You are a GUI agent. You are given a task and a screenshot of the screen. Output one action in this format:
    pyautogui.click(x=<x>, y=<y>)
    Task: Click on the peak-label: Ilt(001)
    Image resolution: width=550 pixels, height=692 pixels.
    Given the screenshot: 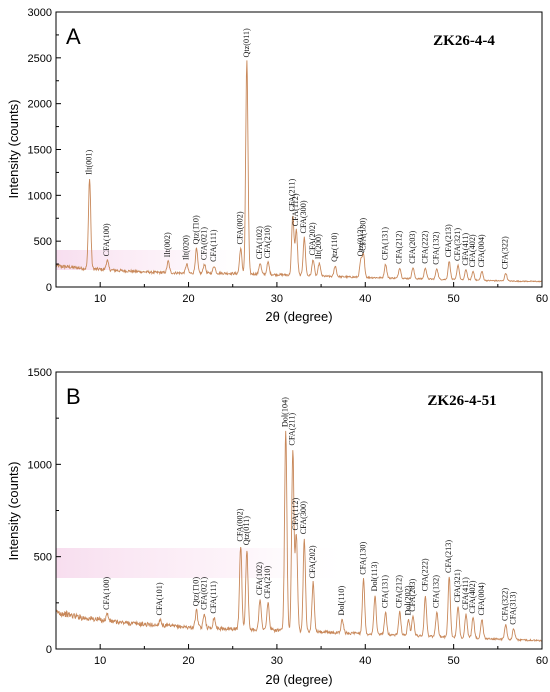 What is the action you would take?
    pyautogui.click(x=88, y=162)
    